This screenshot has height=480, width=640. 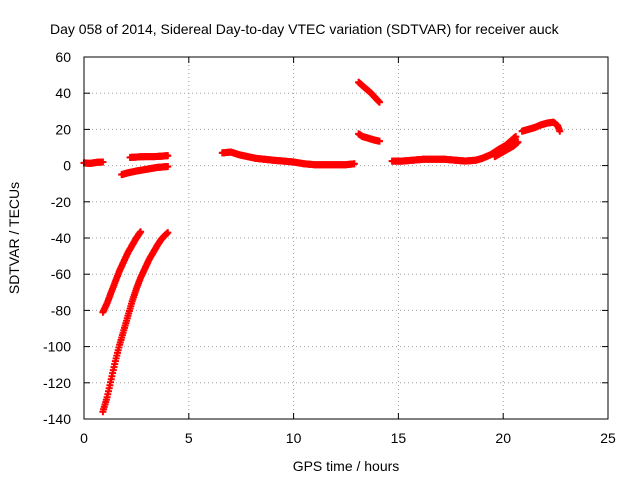 I want to click on y-tick-label: -60, so click(x=61, y=274).